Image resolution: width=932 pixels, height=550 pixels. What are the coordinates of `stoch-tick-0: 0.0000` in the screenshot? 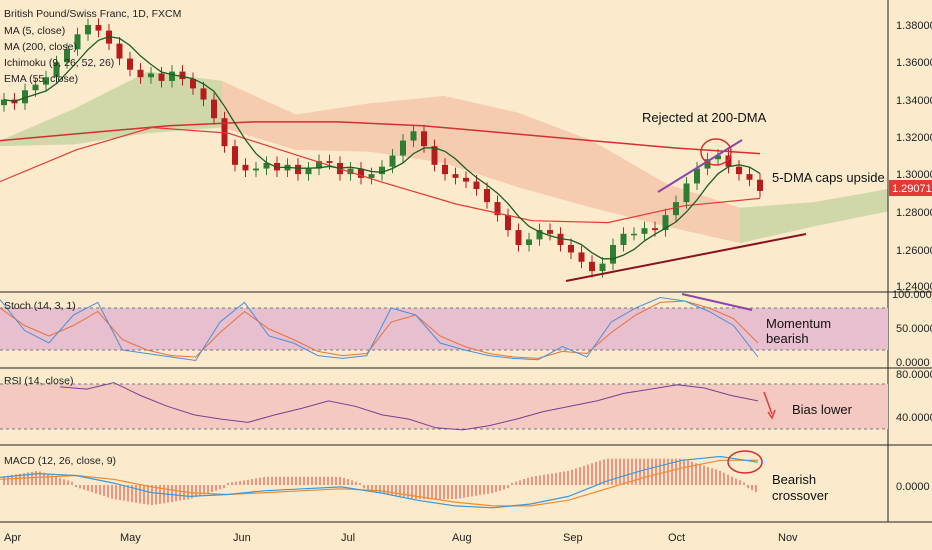 It's located at (913, 363).